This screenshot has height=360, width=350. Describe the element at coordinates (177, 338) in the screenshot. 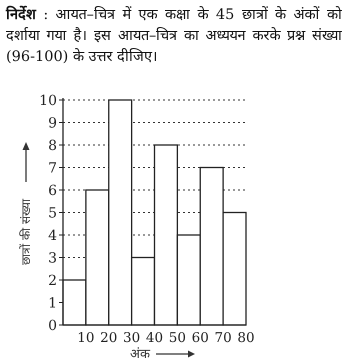

I see `x-tick-label: 50` at that location.